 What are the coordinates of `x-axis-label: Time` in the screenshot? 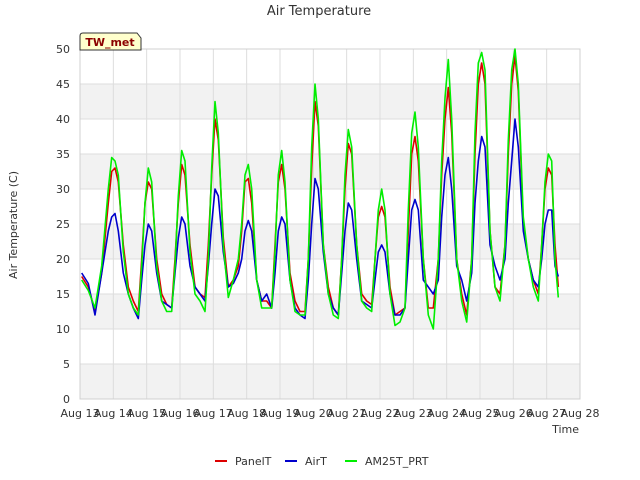 It's located at (565, 429).